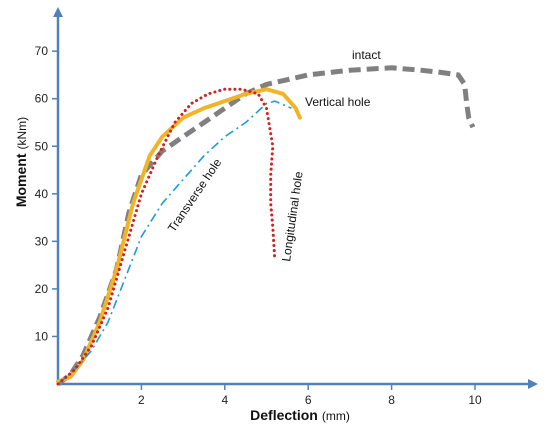 Image resolution: width=550 pixels, height=433 pixels. Describe the element at coordinates (42, 146) in the screenshot. I see `y-tick-label: 50` at that location.